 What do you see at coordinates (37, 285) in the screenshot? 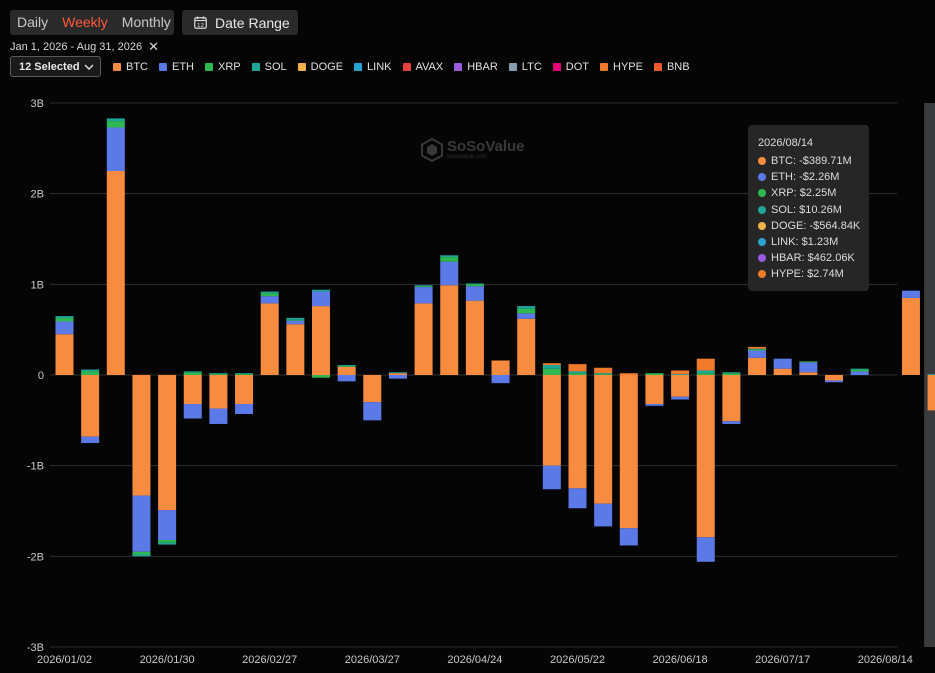
I see `y-tick-label: 1B` at bounding box center [37, 285].